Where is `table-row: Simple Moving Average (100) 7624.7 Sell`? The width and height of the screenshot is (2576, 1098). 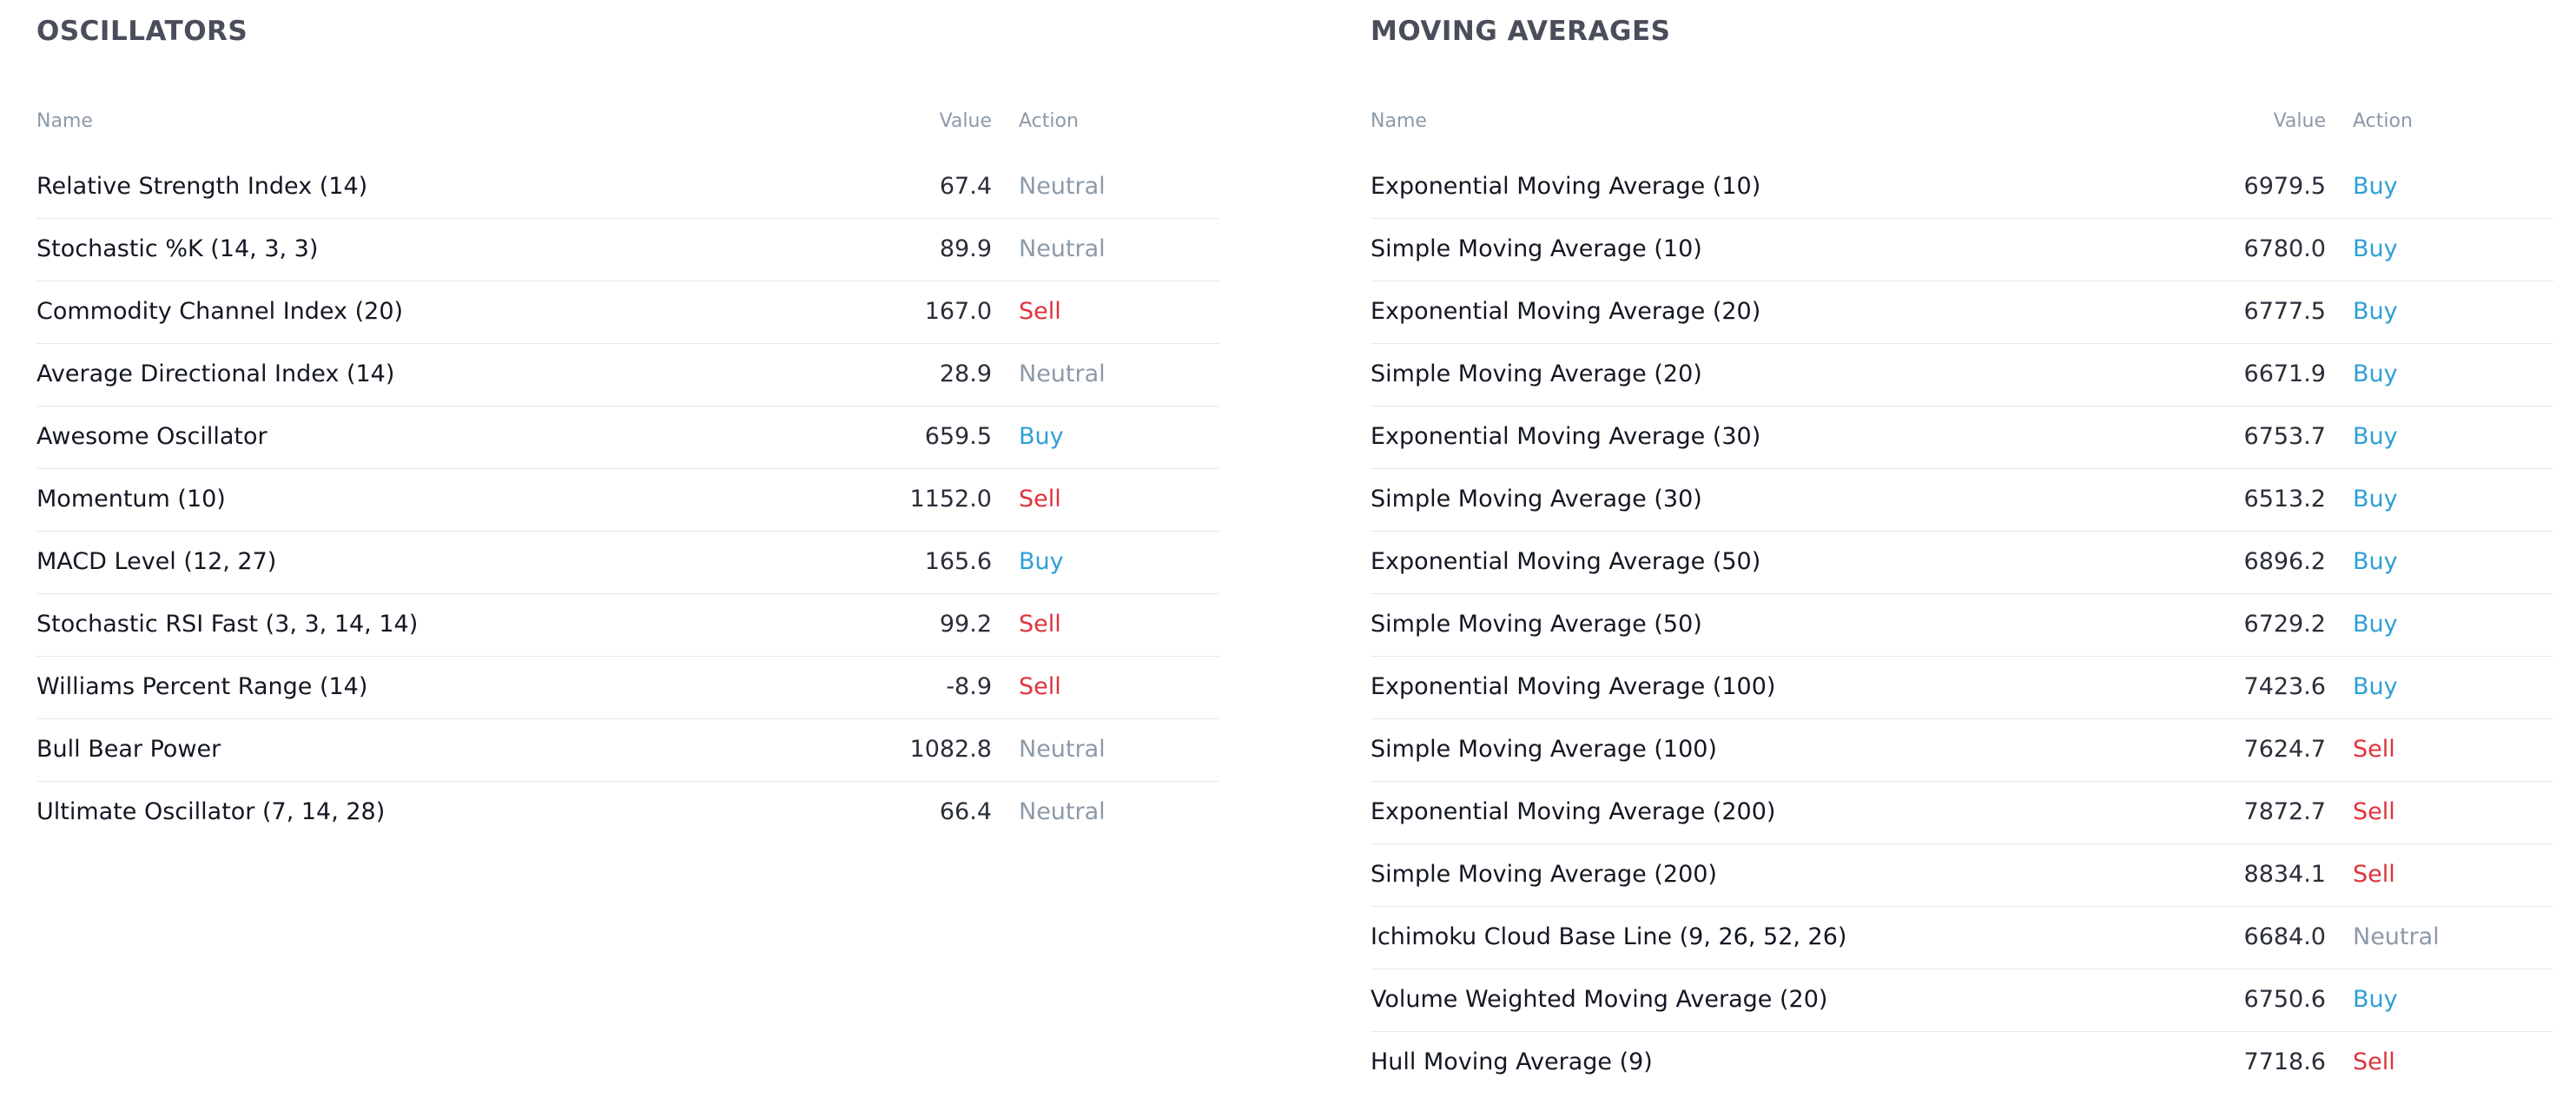 table-row: Simple Moving Average (100) 7624.7 Sell is located at coordinates (1962, 750).